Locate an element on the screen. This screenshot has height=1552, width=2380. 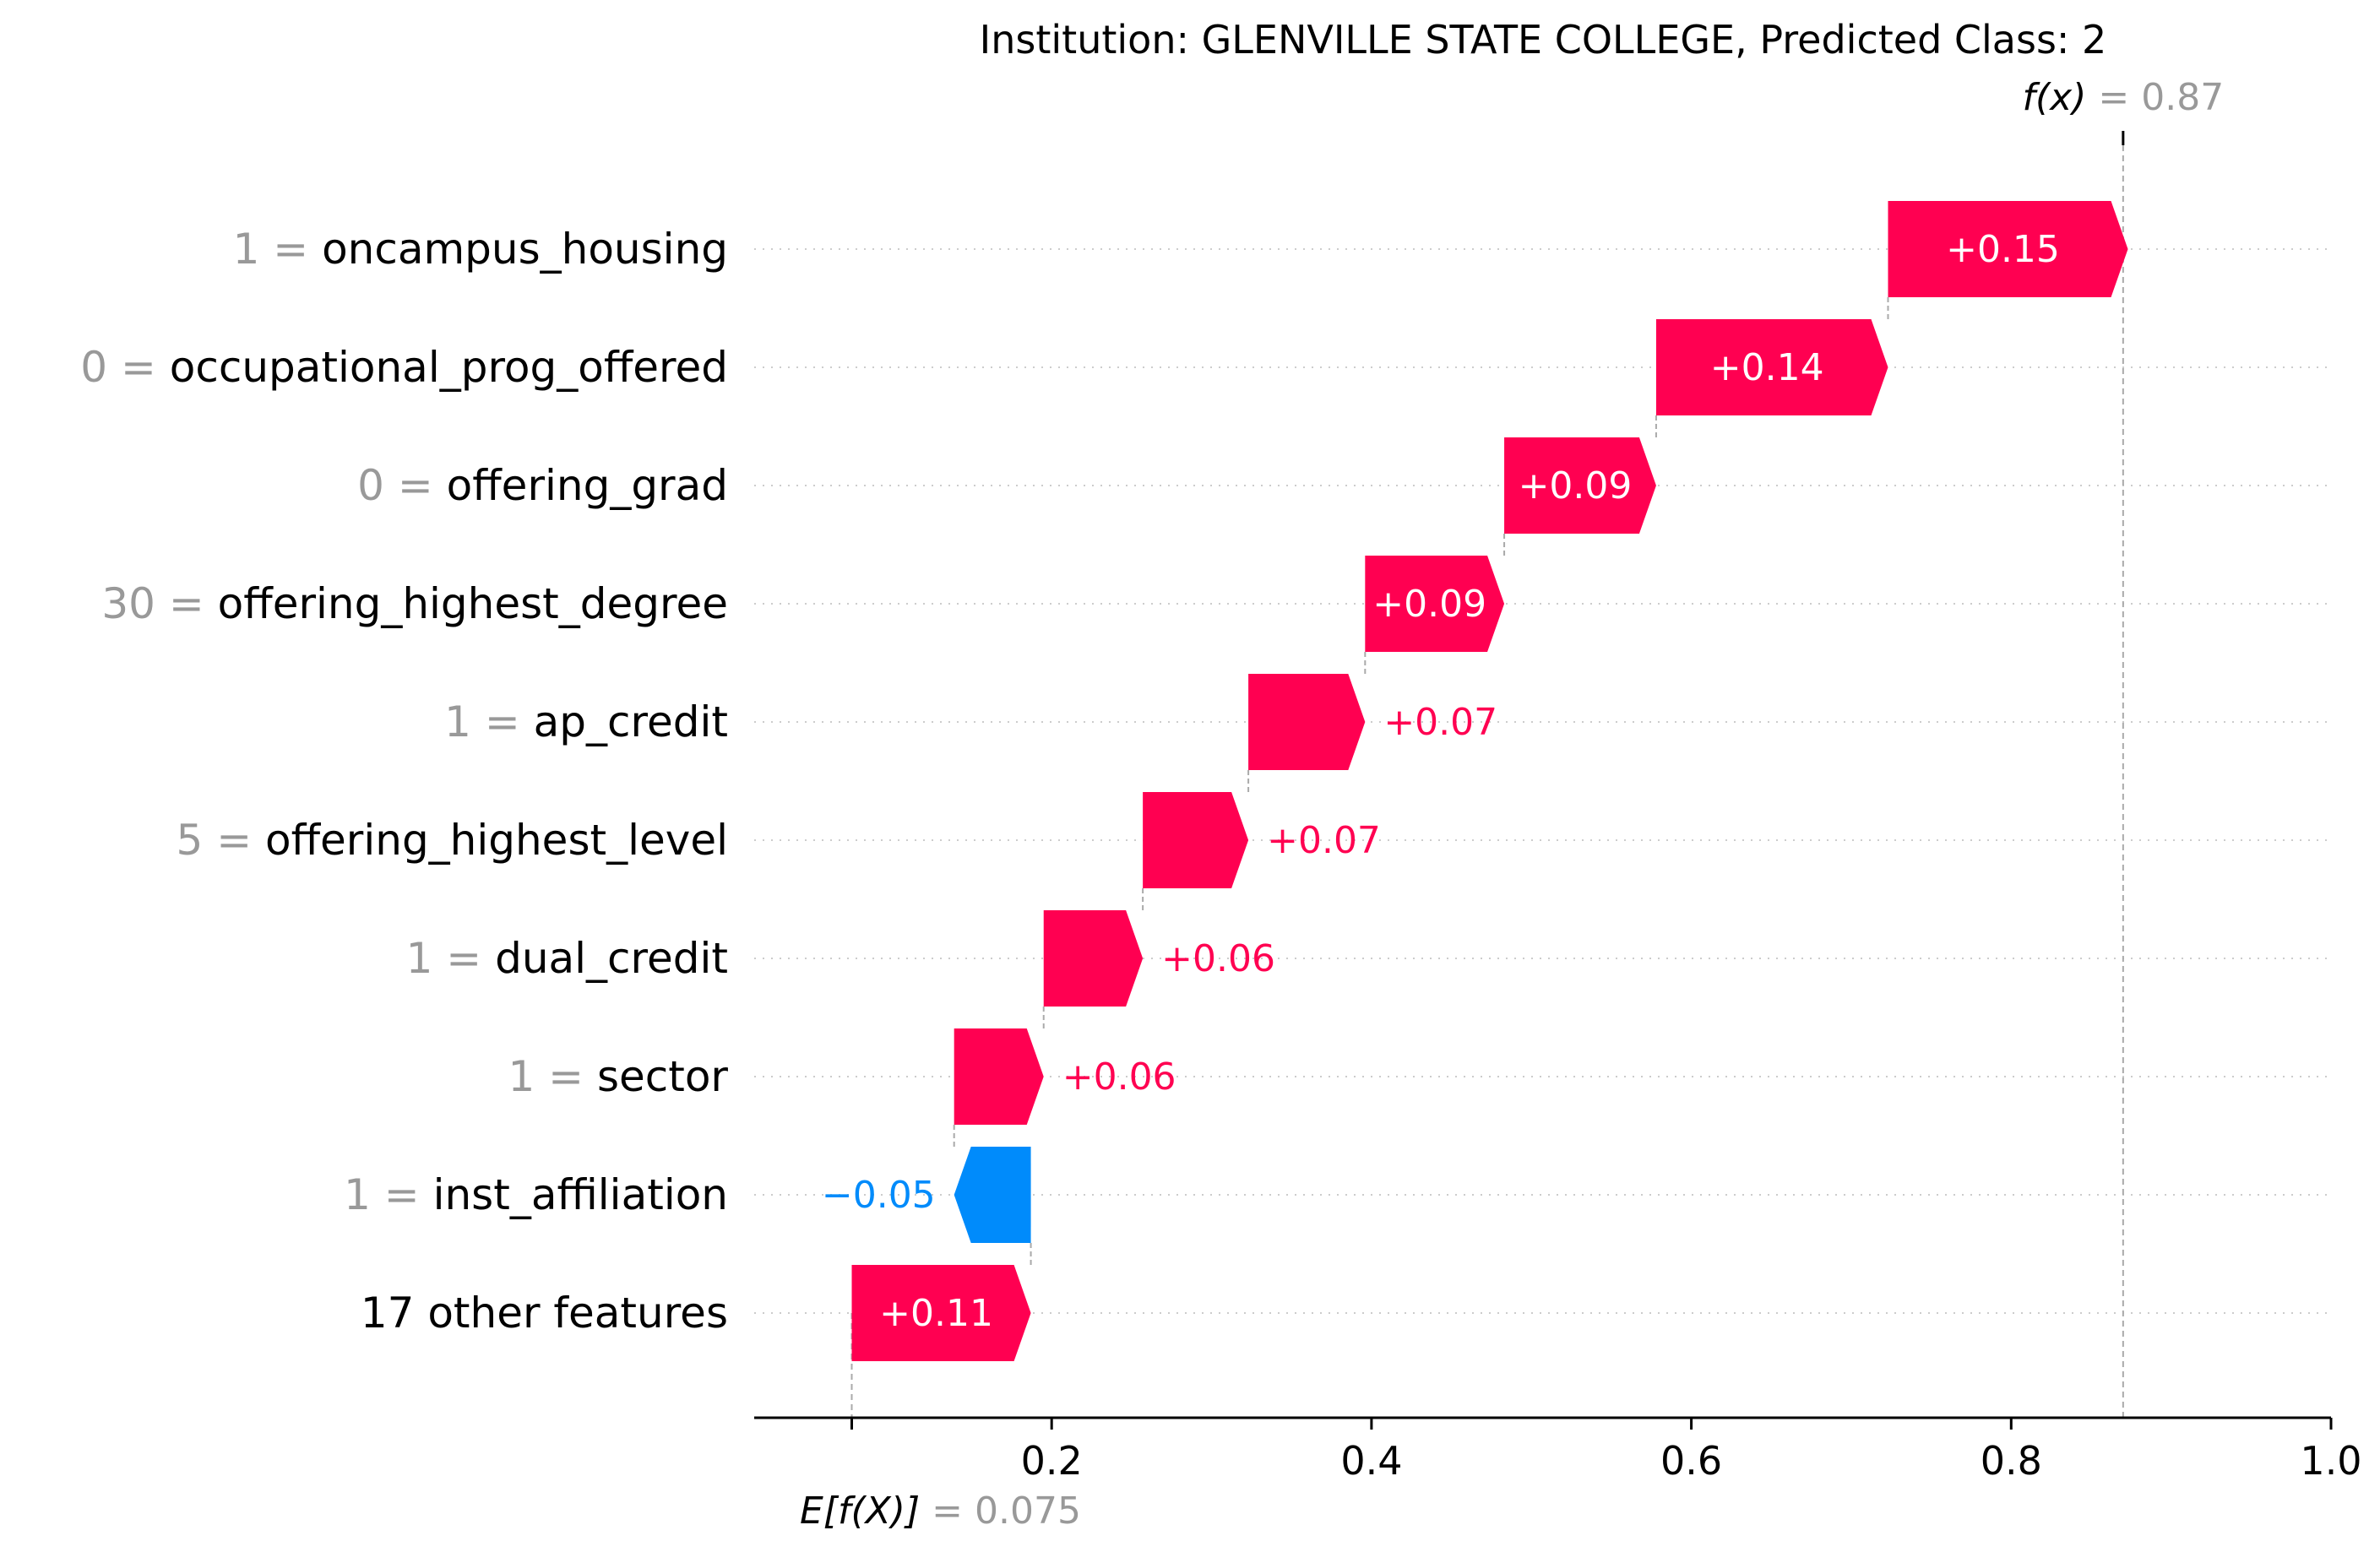
x-tick-label: 0.8 is located at coordinates (2012, 1461).